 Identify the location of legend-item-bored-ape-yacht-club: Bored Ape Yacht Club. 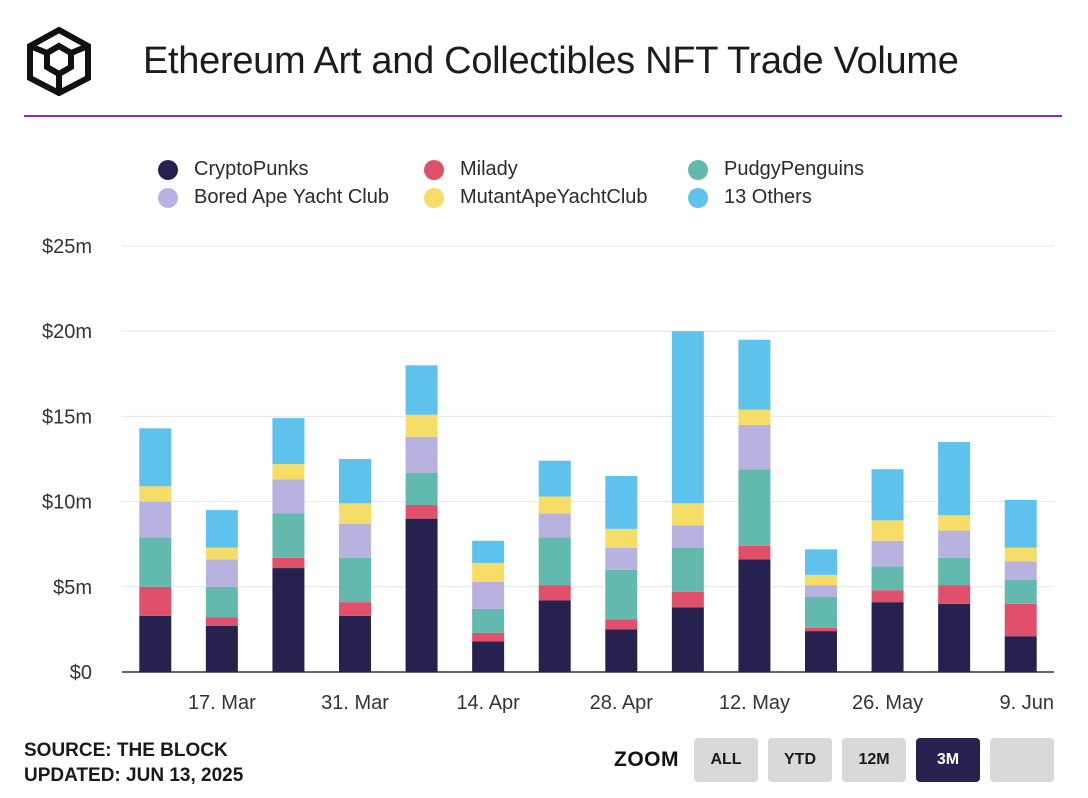
(273, 197).